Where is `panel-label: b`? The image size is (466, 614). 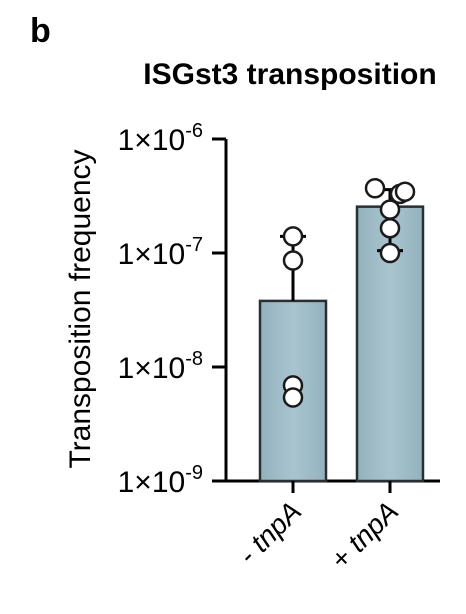
panel-label: b is located at coordinates (40, 31).